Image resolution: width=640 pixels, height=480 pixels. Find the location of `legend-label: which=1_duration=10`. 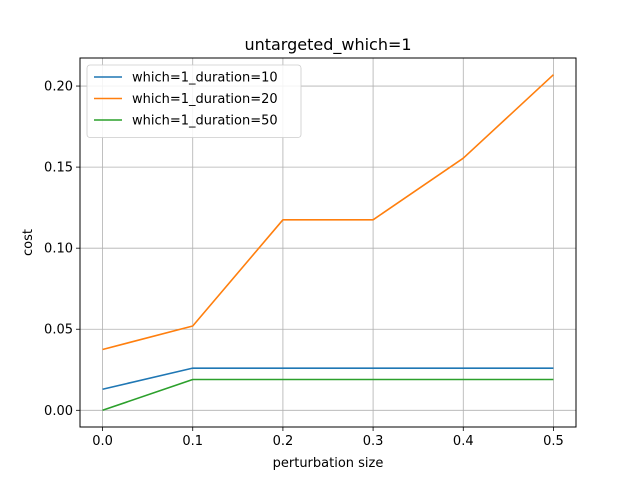

legend-label: which=1_duration=10 is located at coordinates (205, 78).